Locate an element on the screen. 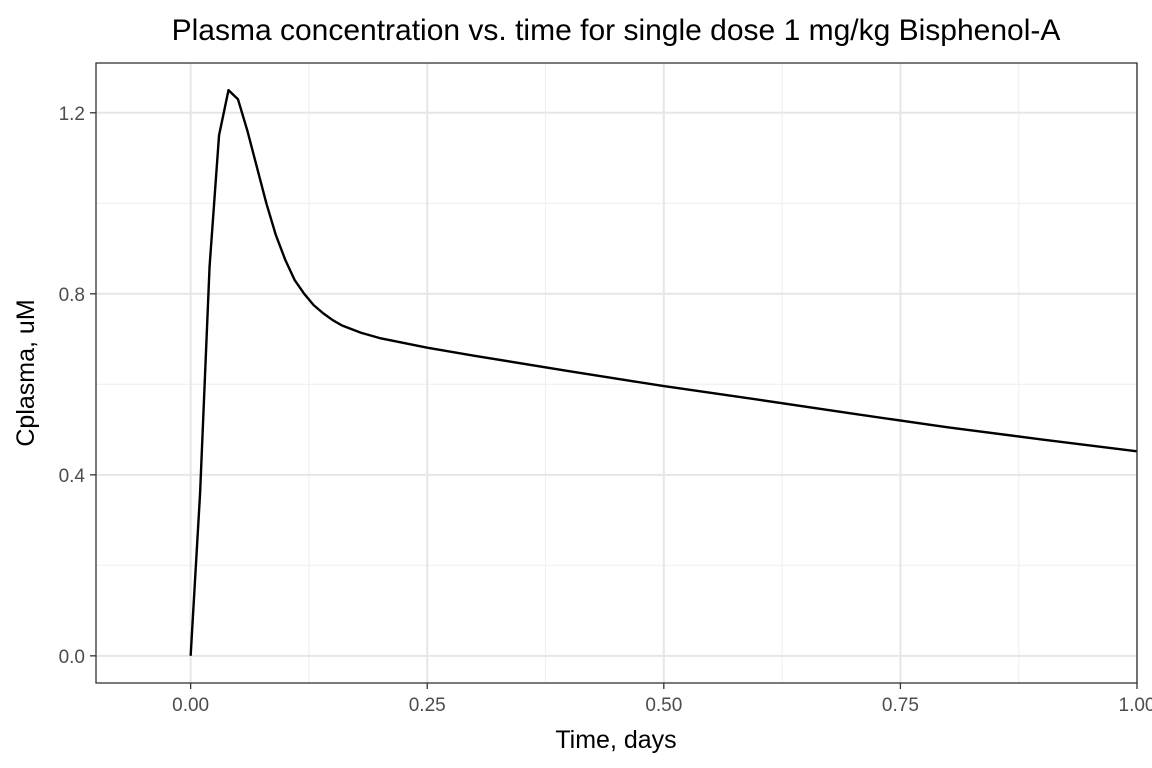 The width and height of the screenshot is (1152, 768). y-tick-label: 0.4 is located at coordinates (72, 476).